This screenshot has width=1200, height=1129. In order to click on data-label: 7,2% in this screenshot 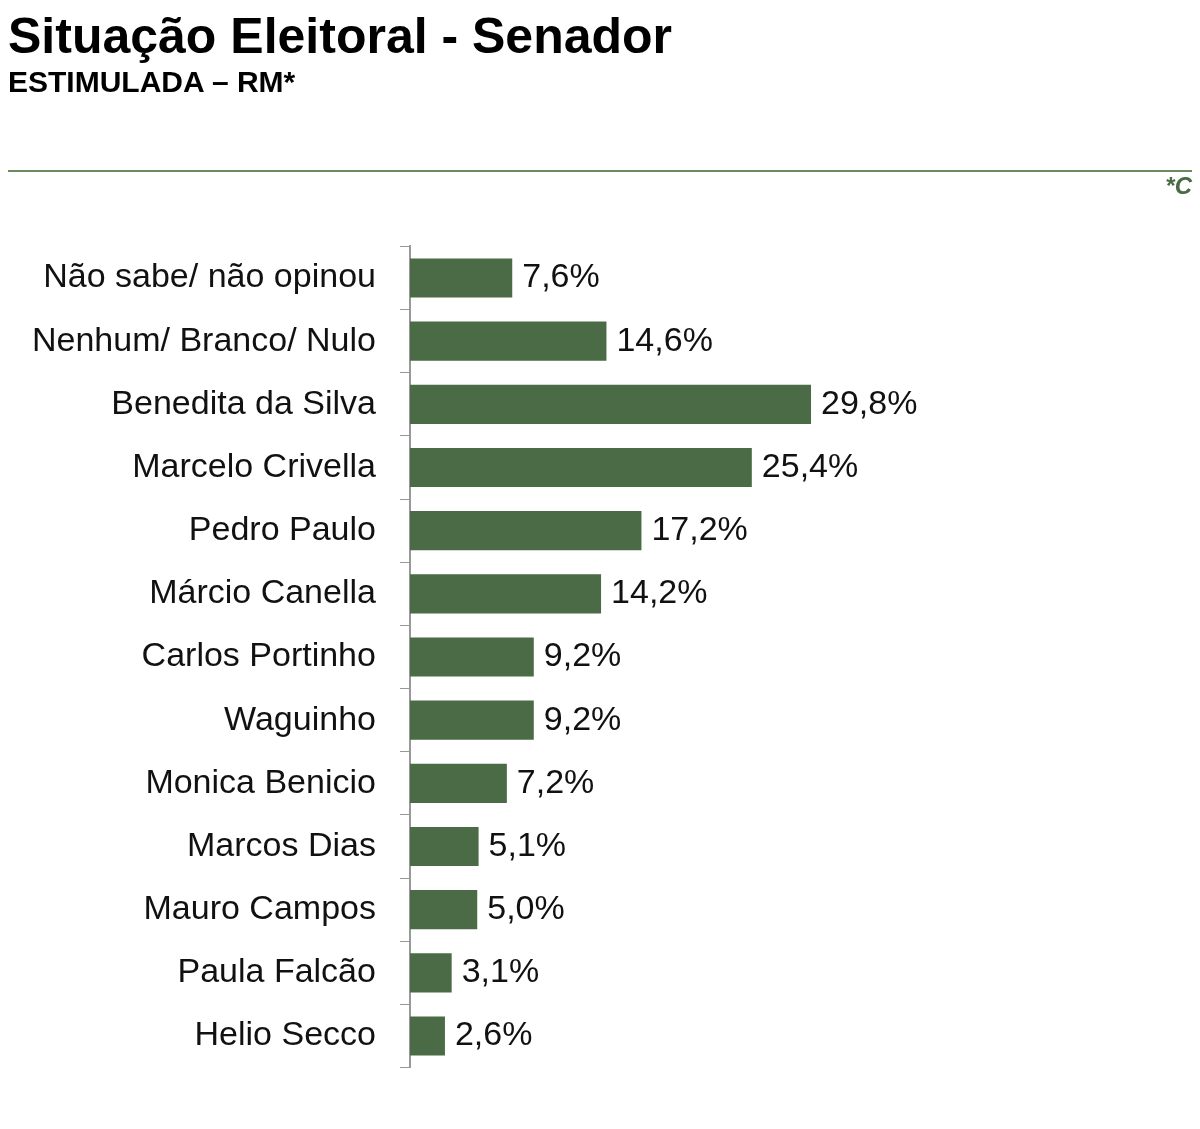, I will do `click(555, 780)`.